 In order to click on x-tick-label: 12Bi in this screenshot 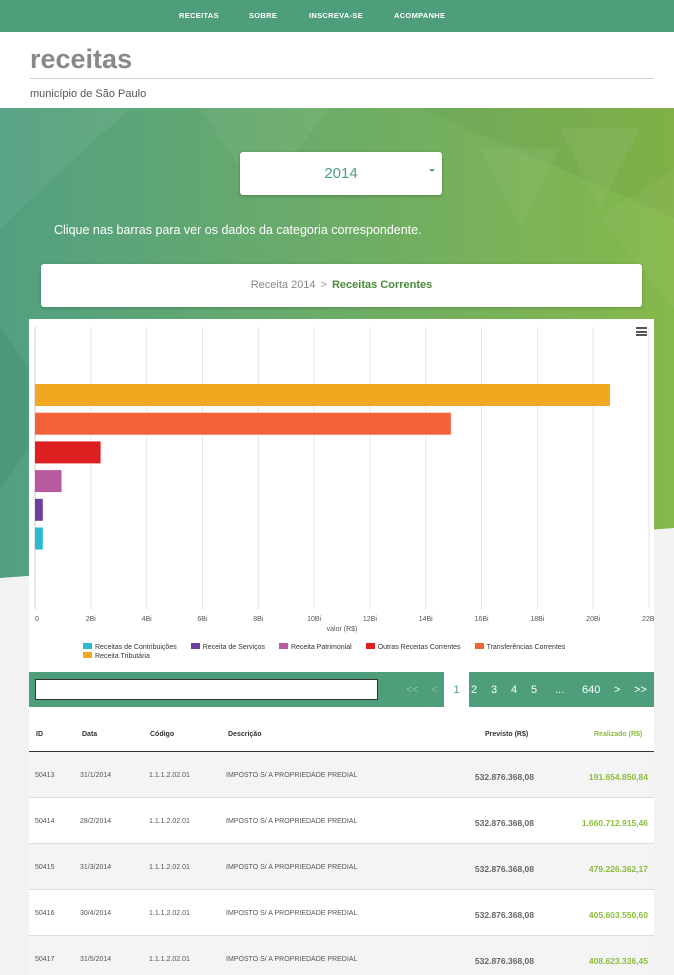, I will do `click(370, 619)`.